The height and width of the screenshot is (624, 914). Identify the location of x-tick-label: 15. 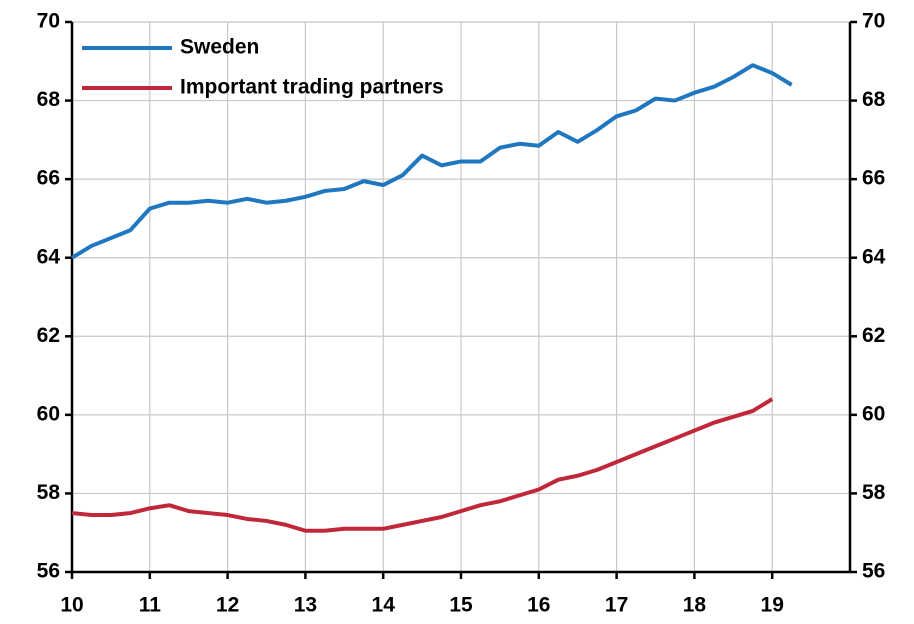
(461, 605).